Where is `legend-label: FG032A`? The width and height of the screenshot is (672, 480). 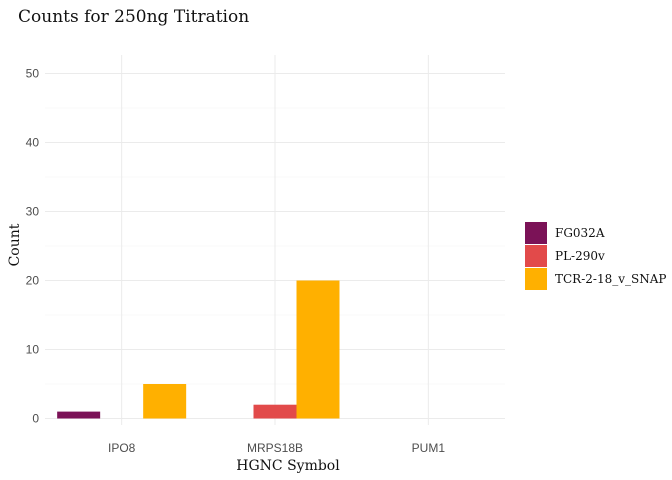
legend-label: FG032A is located at coordinates (580, 233).